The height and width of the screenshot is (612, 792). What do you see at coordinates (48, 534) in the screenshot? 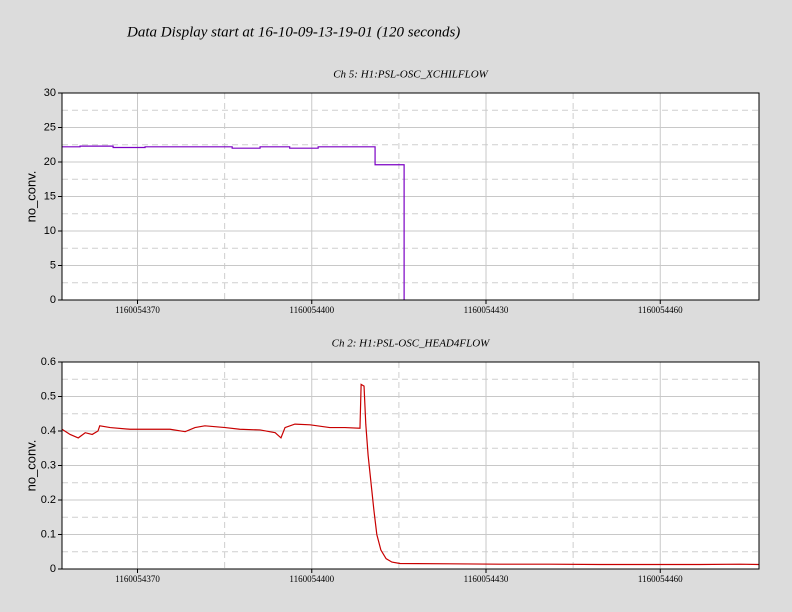
I see `y-tick-label: 0.1` at bounding box center [48, 534].